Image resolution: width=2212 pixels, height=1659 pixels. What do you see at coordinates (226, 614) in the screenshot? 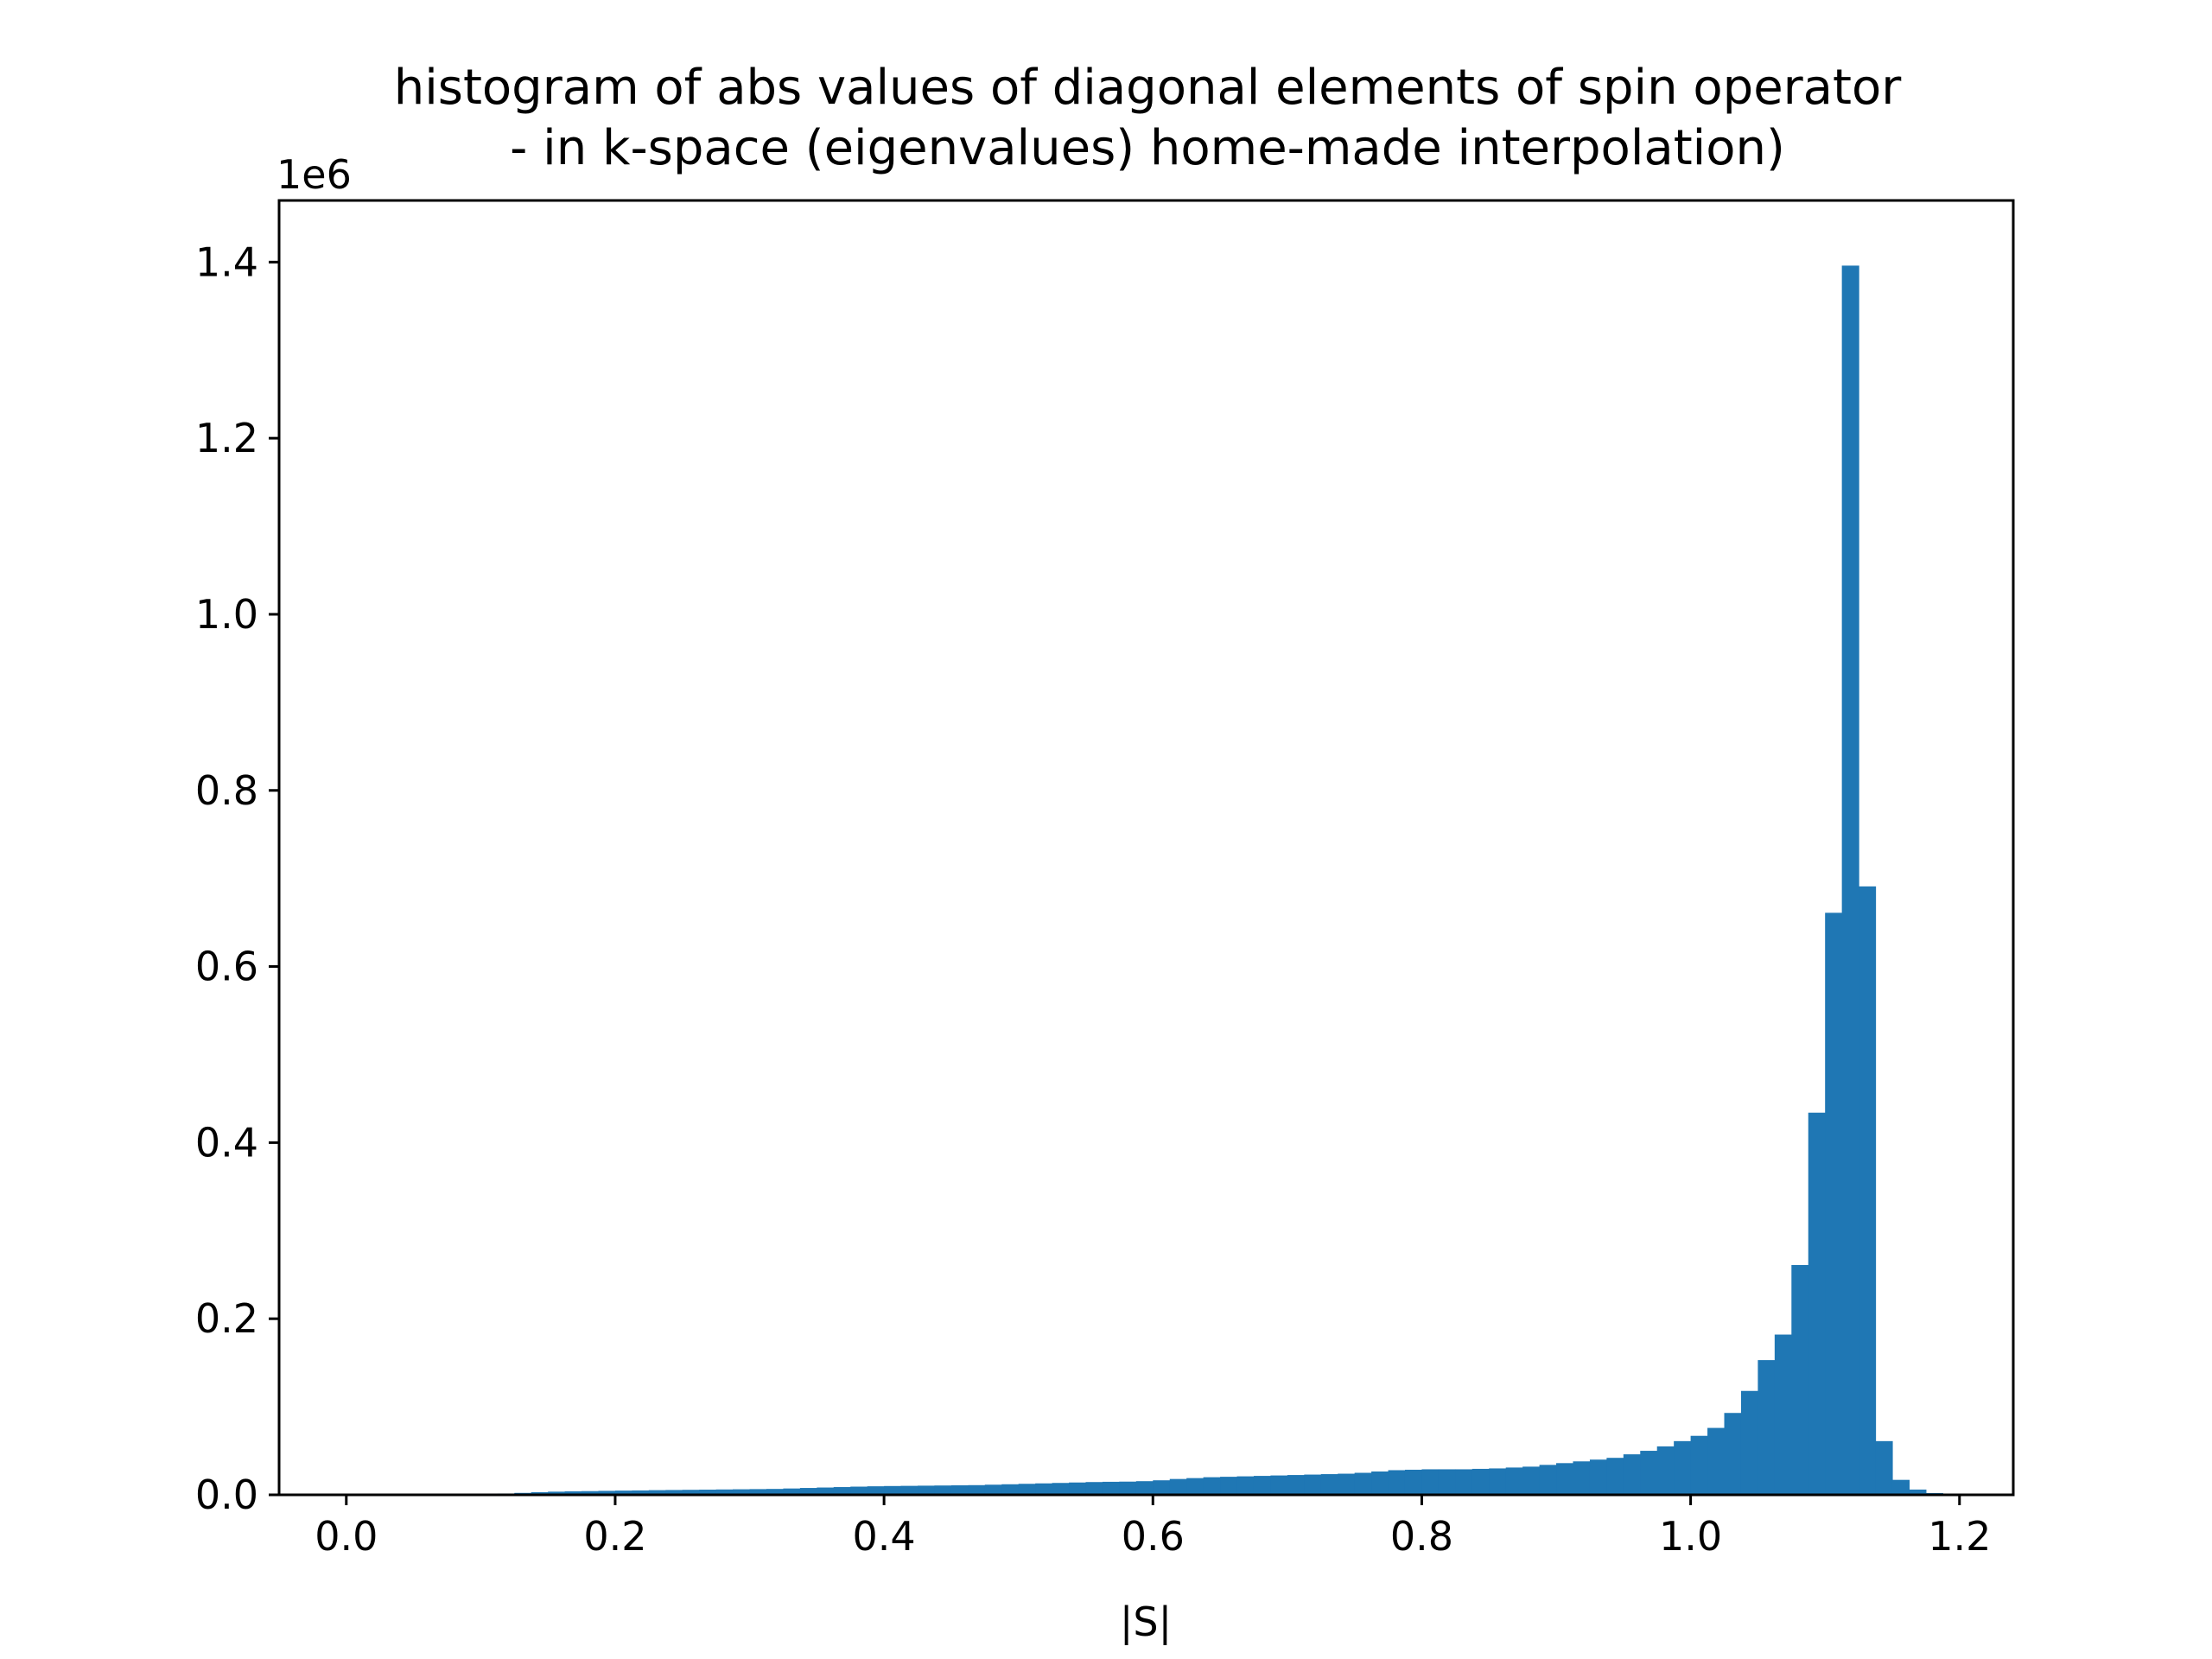
I see `y-tick-label: 1.0` at bounding box center [226, 614].